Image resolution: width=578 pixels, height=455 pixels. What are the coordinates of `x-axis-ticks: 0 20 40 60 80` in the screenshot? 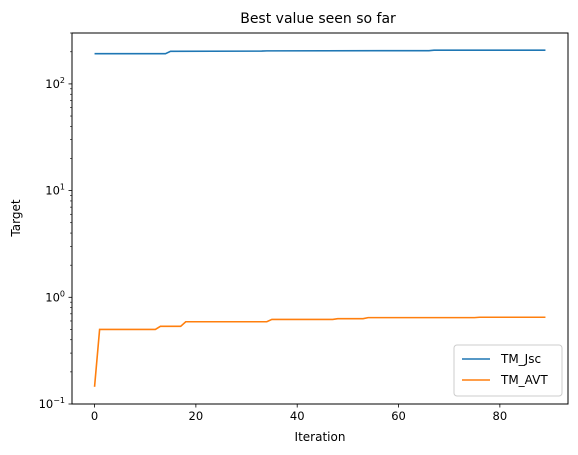 It's located at (299, 413).